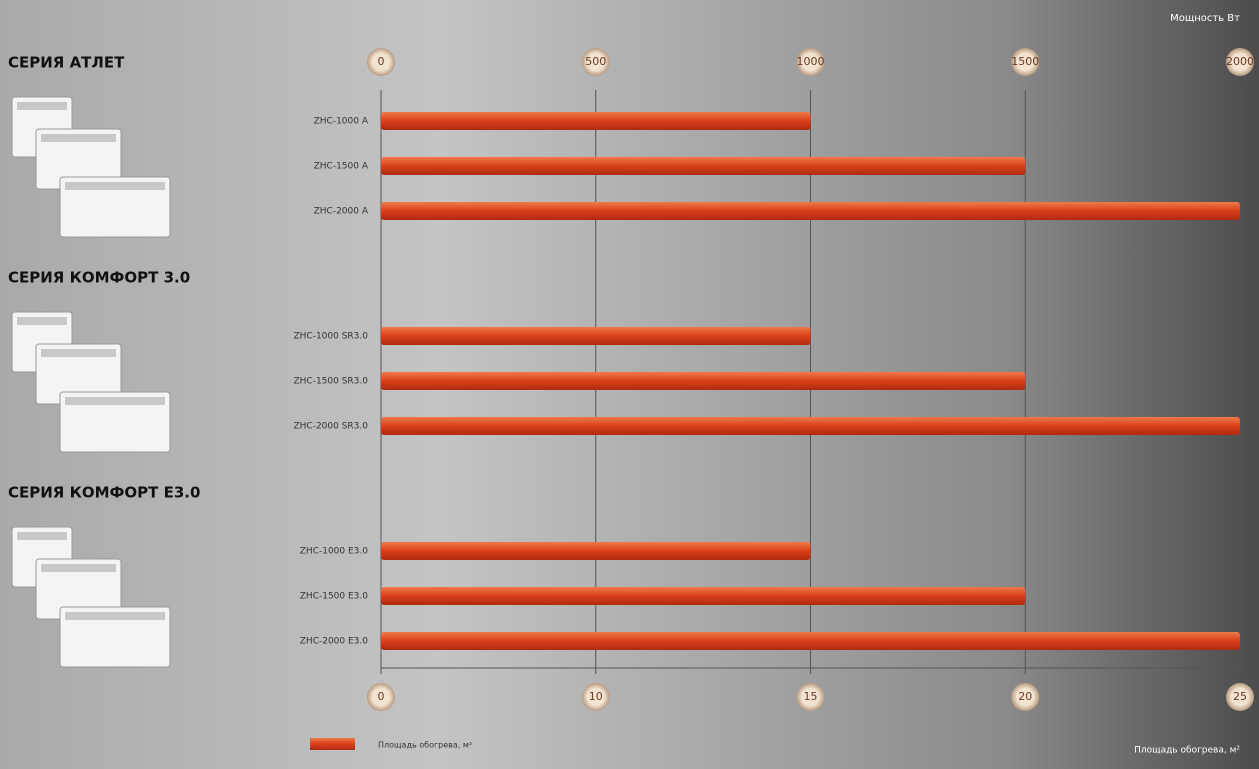 This screenshot has height=769, width=1259. I want to click on group-title: СЕРИЯ АТЛЕТ, so click(66, 63).